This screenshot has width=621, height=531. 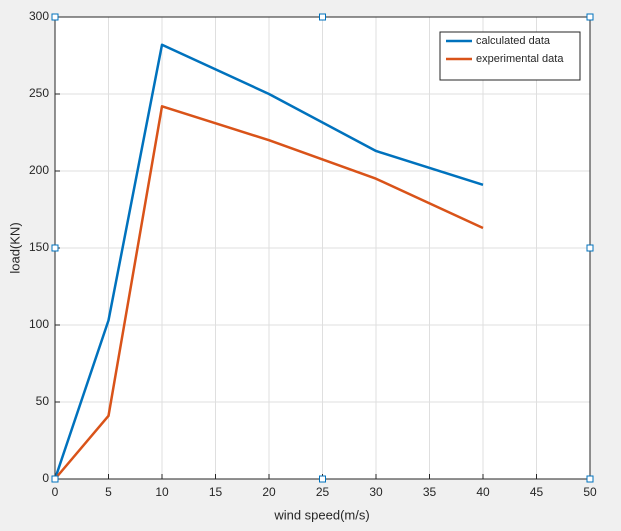 I want to click on x-tick-label: 20, so click(x=269, y=492).